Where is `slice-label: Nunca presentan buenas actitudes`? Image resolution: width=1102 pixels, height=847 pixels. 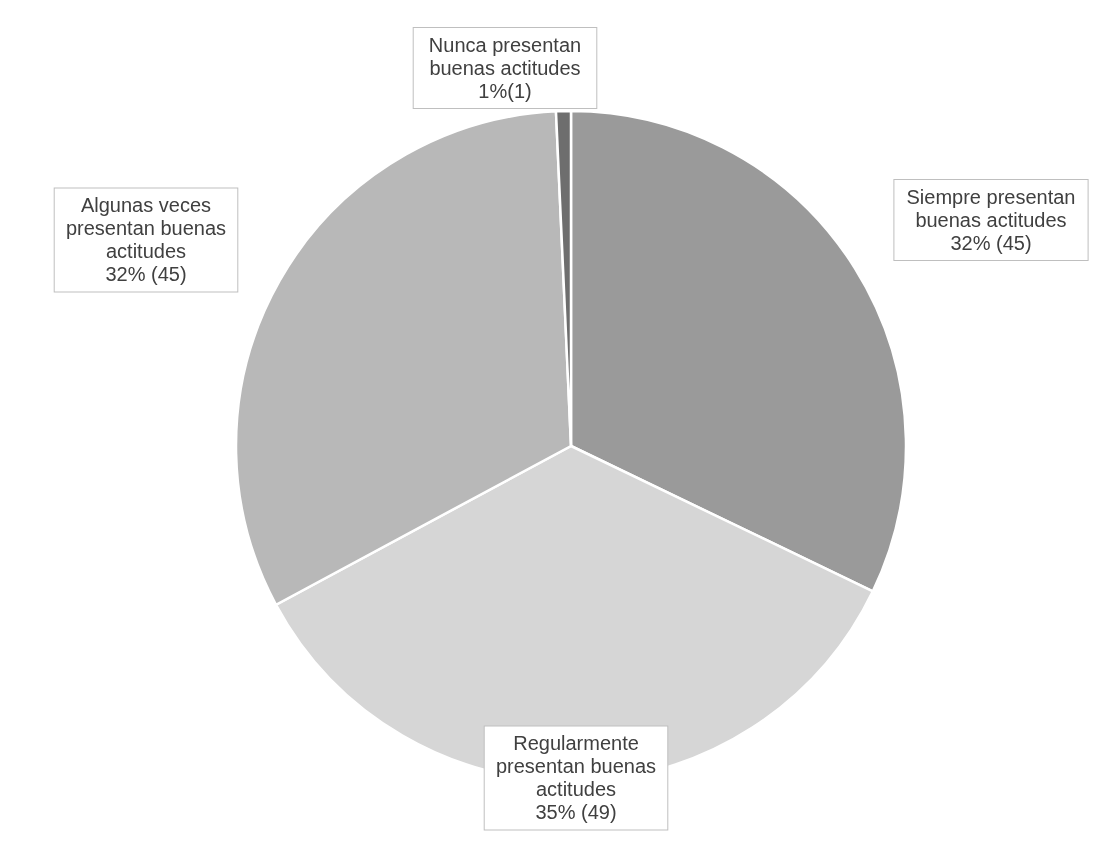
slice-label: Nunca presentan buenas actitudes is located at coordinates (505, 56).